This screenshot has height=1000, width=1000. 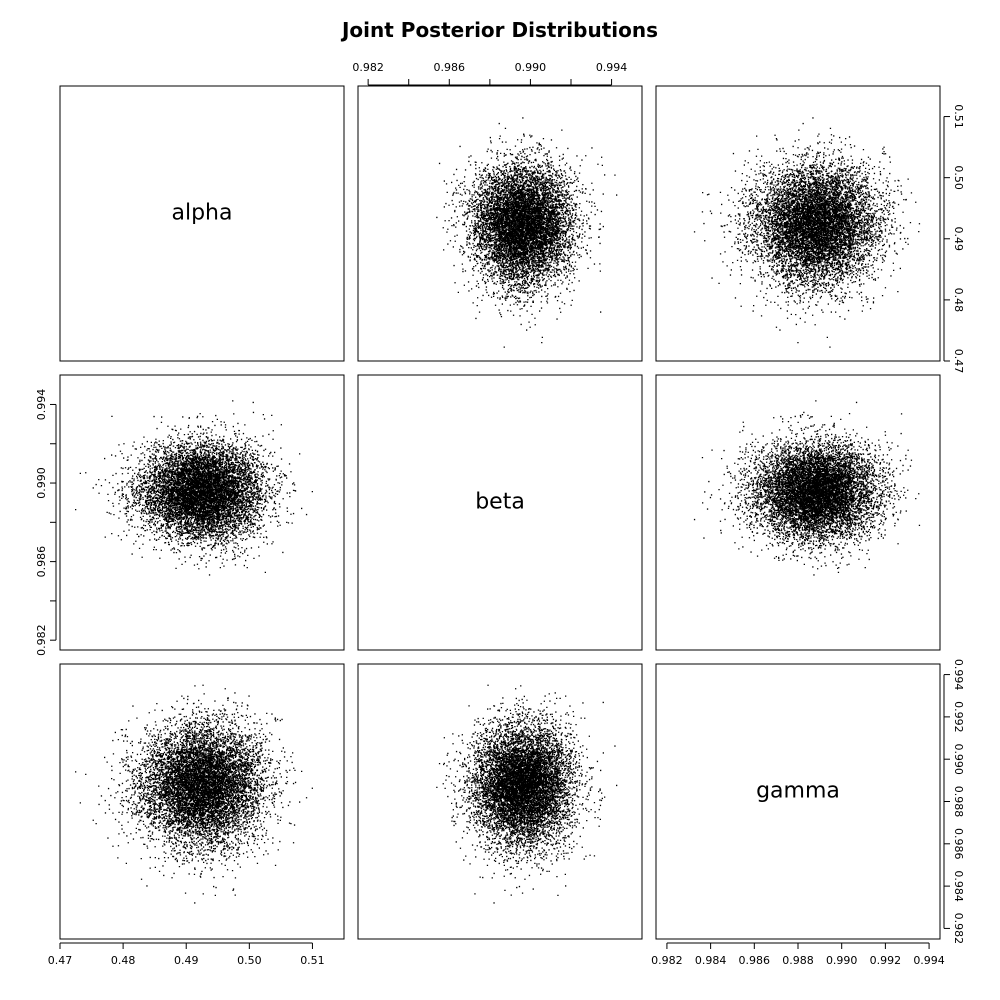 I want to click on scatter-points-beta-vs-alpha, so click(x=194, y=488).